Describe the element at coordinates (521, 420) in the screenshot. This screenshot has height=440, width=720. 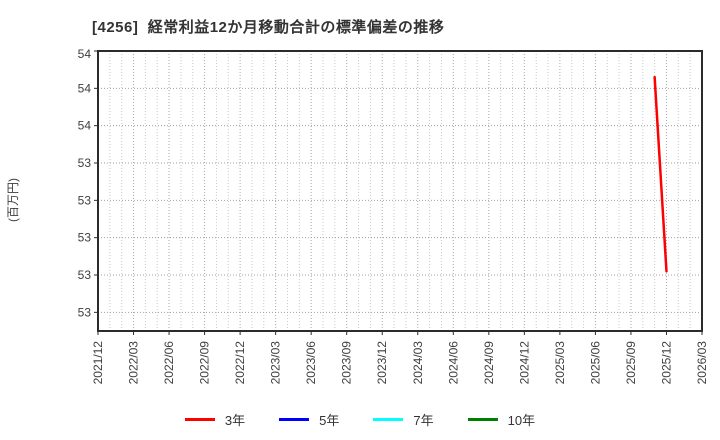
I see `legend-label-10y: 10年` at that location.